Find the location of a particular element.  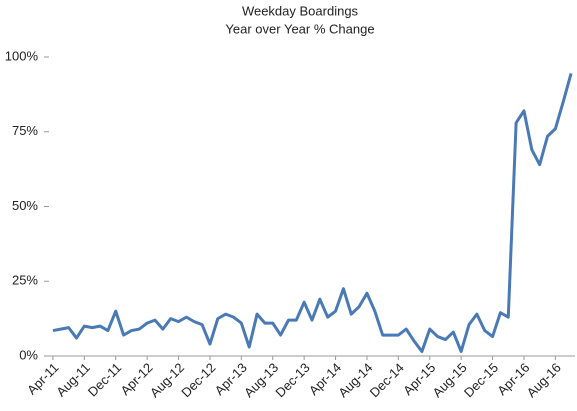

x-tick-label: Dec-13 is located at coordinates (292, 380).